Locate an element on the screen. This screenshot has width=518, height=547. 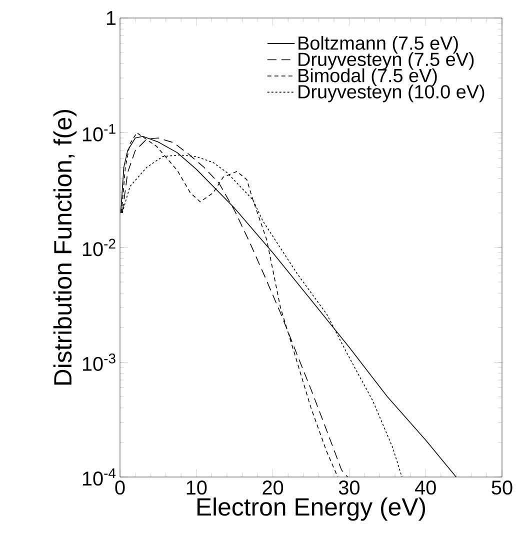
x-tick-label: 20 is located at coordinates (273, 487).